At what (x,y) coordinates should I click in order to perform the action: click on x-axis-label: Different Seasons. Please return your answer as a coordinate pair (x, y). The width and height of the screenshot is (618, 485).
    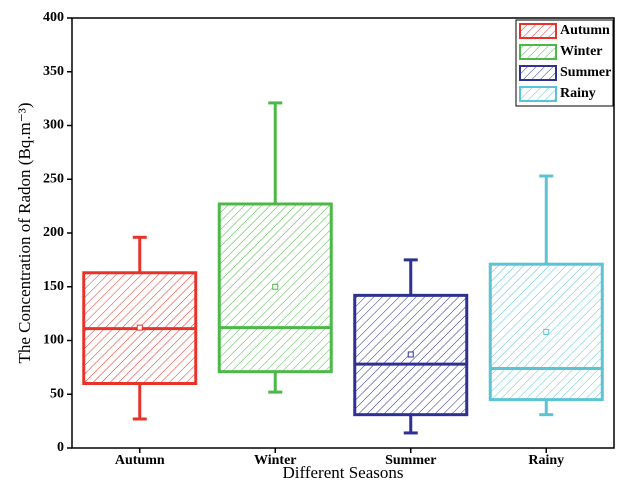
    Looking at the image, I should click on (342, 472).